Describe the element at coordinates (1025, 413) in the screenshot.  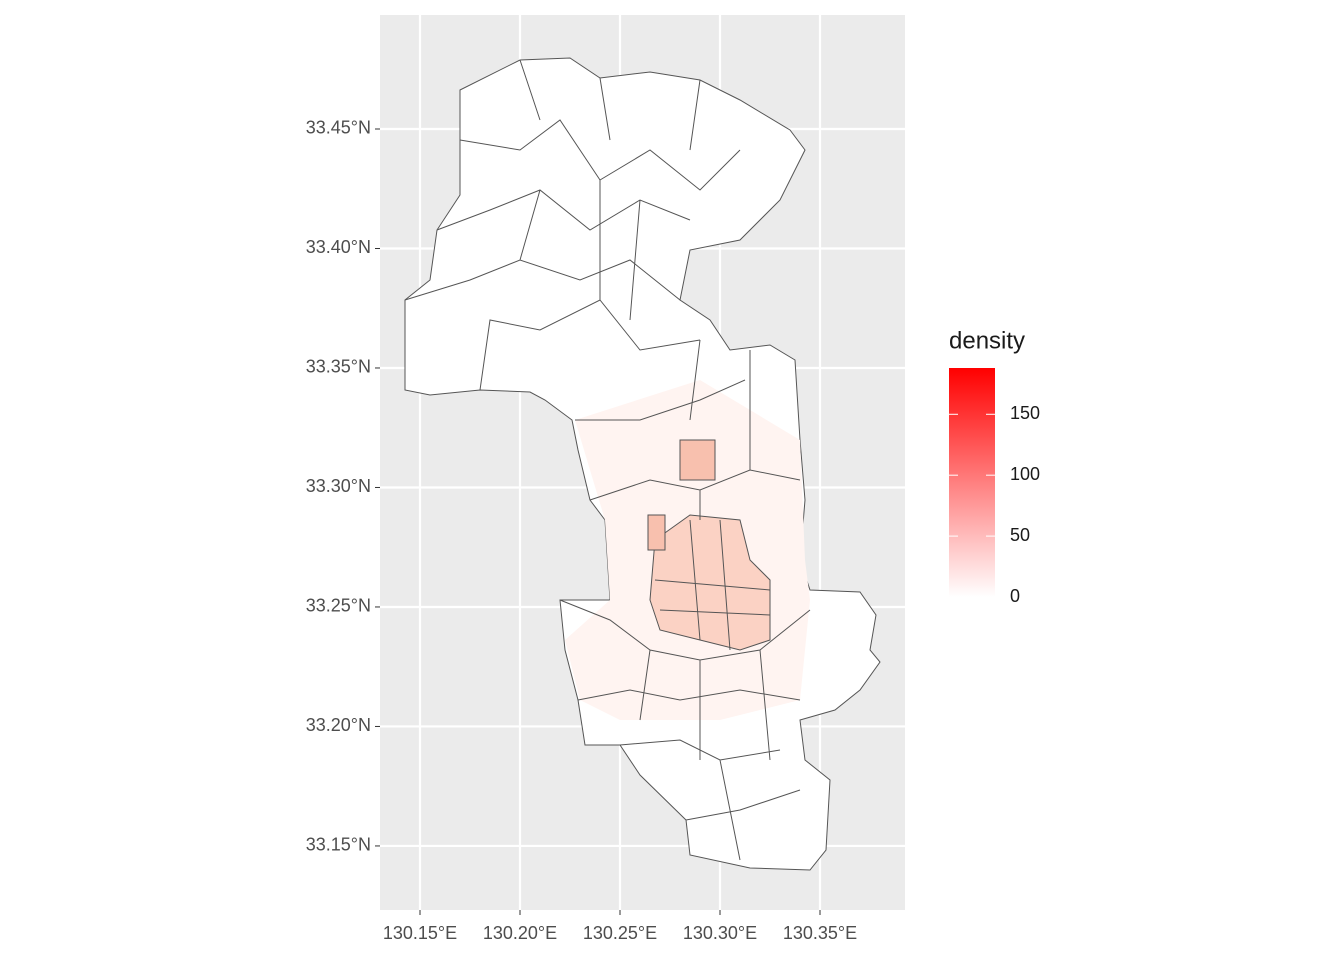
I see `legend-tick-label: 150` at that location.